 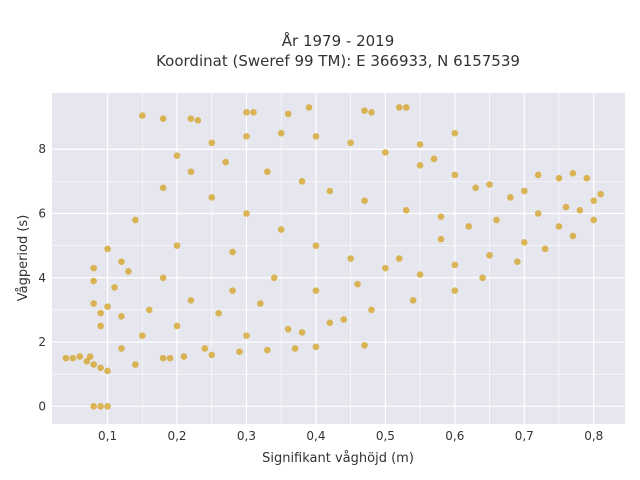 I want to click on x-tick-label: 0,7, so click(x=524, y=436).